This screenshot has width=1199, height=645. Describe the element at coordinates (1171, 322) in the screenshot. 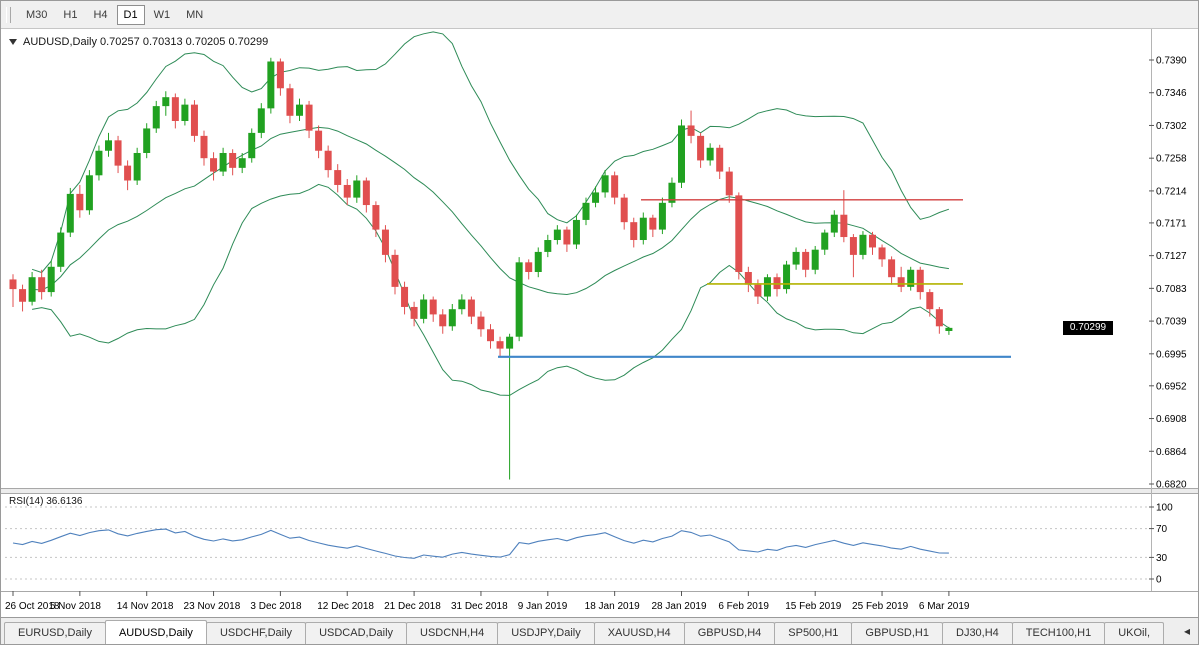

I see `svg-text: 0.7039` at that location.